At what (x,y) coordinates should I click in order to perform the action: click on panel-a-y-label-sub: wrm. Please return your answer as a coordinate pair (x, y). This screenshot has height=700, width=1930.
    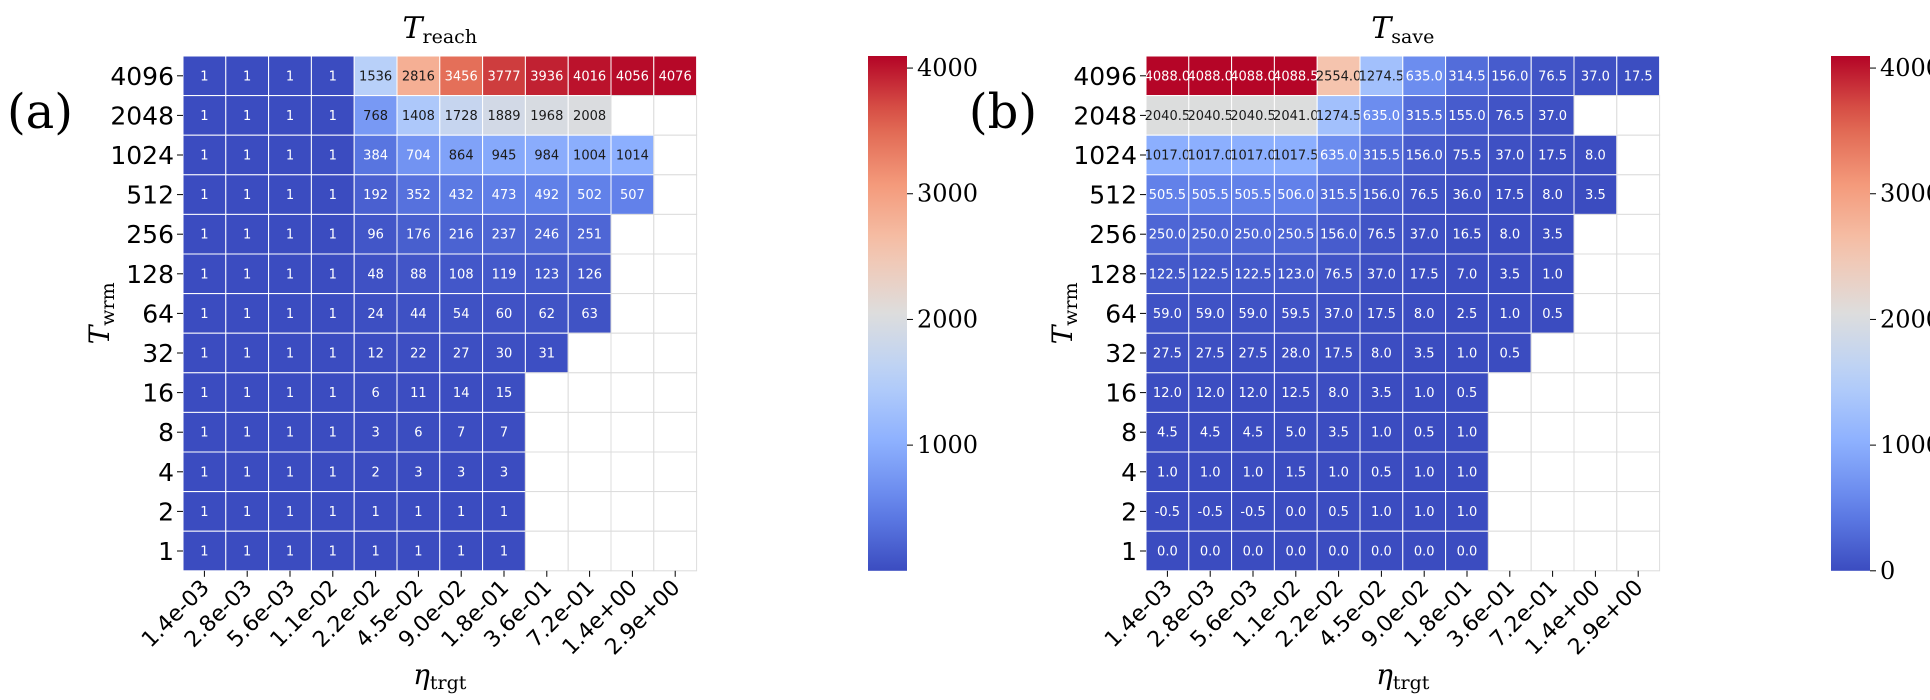
    Looking at the image, I should click on (108, 303).